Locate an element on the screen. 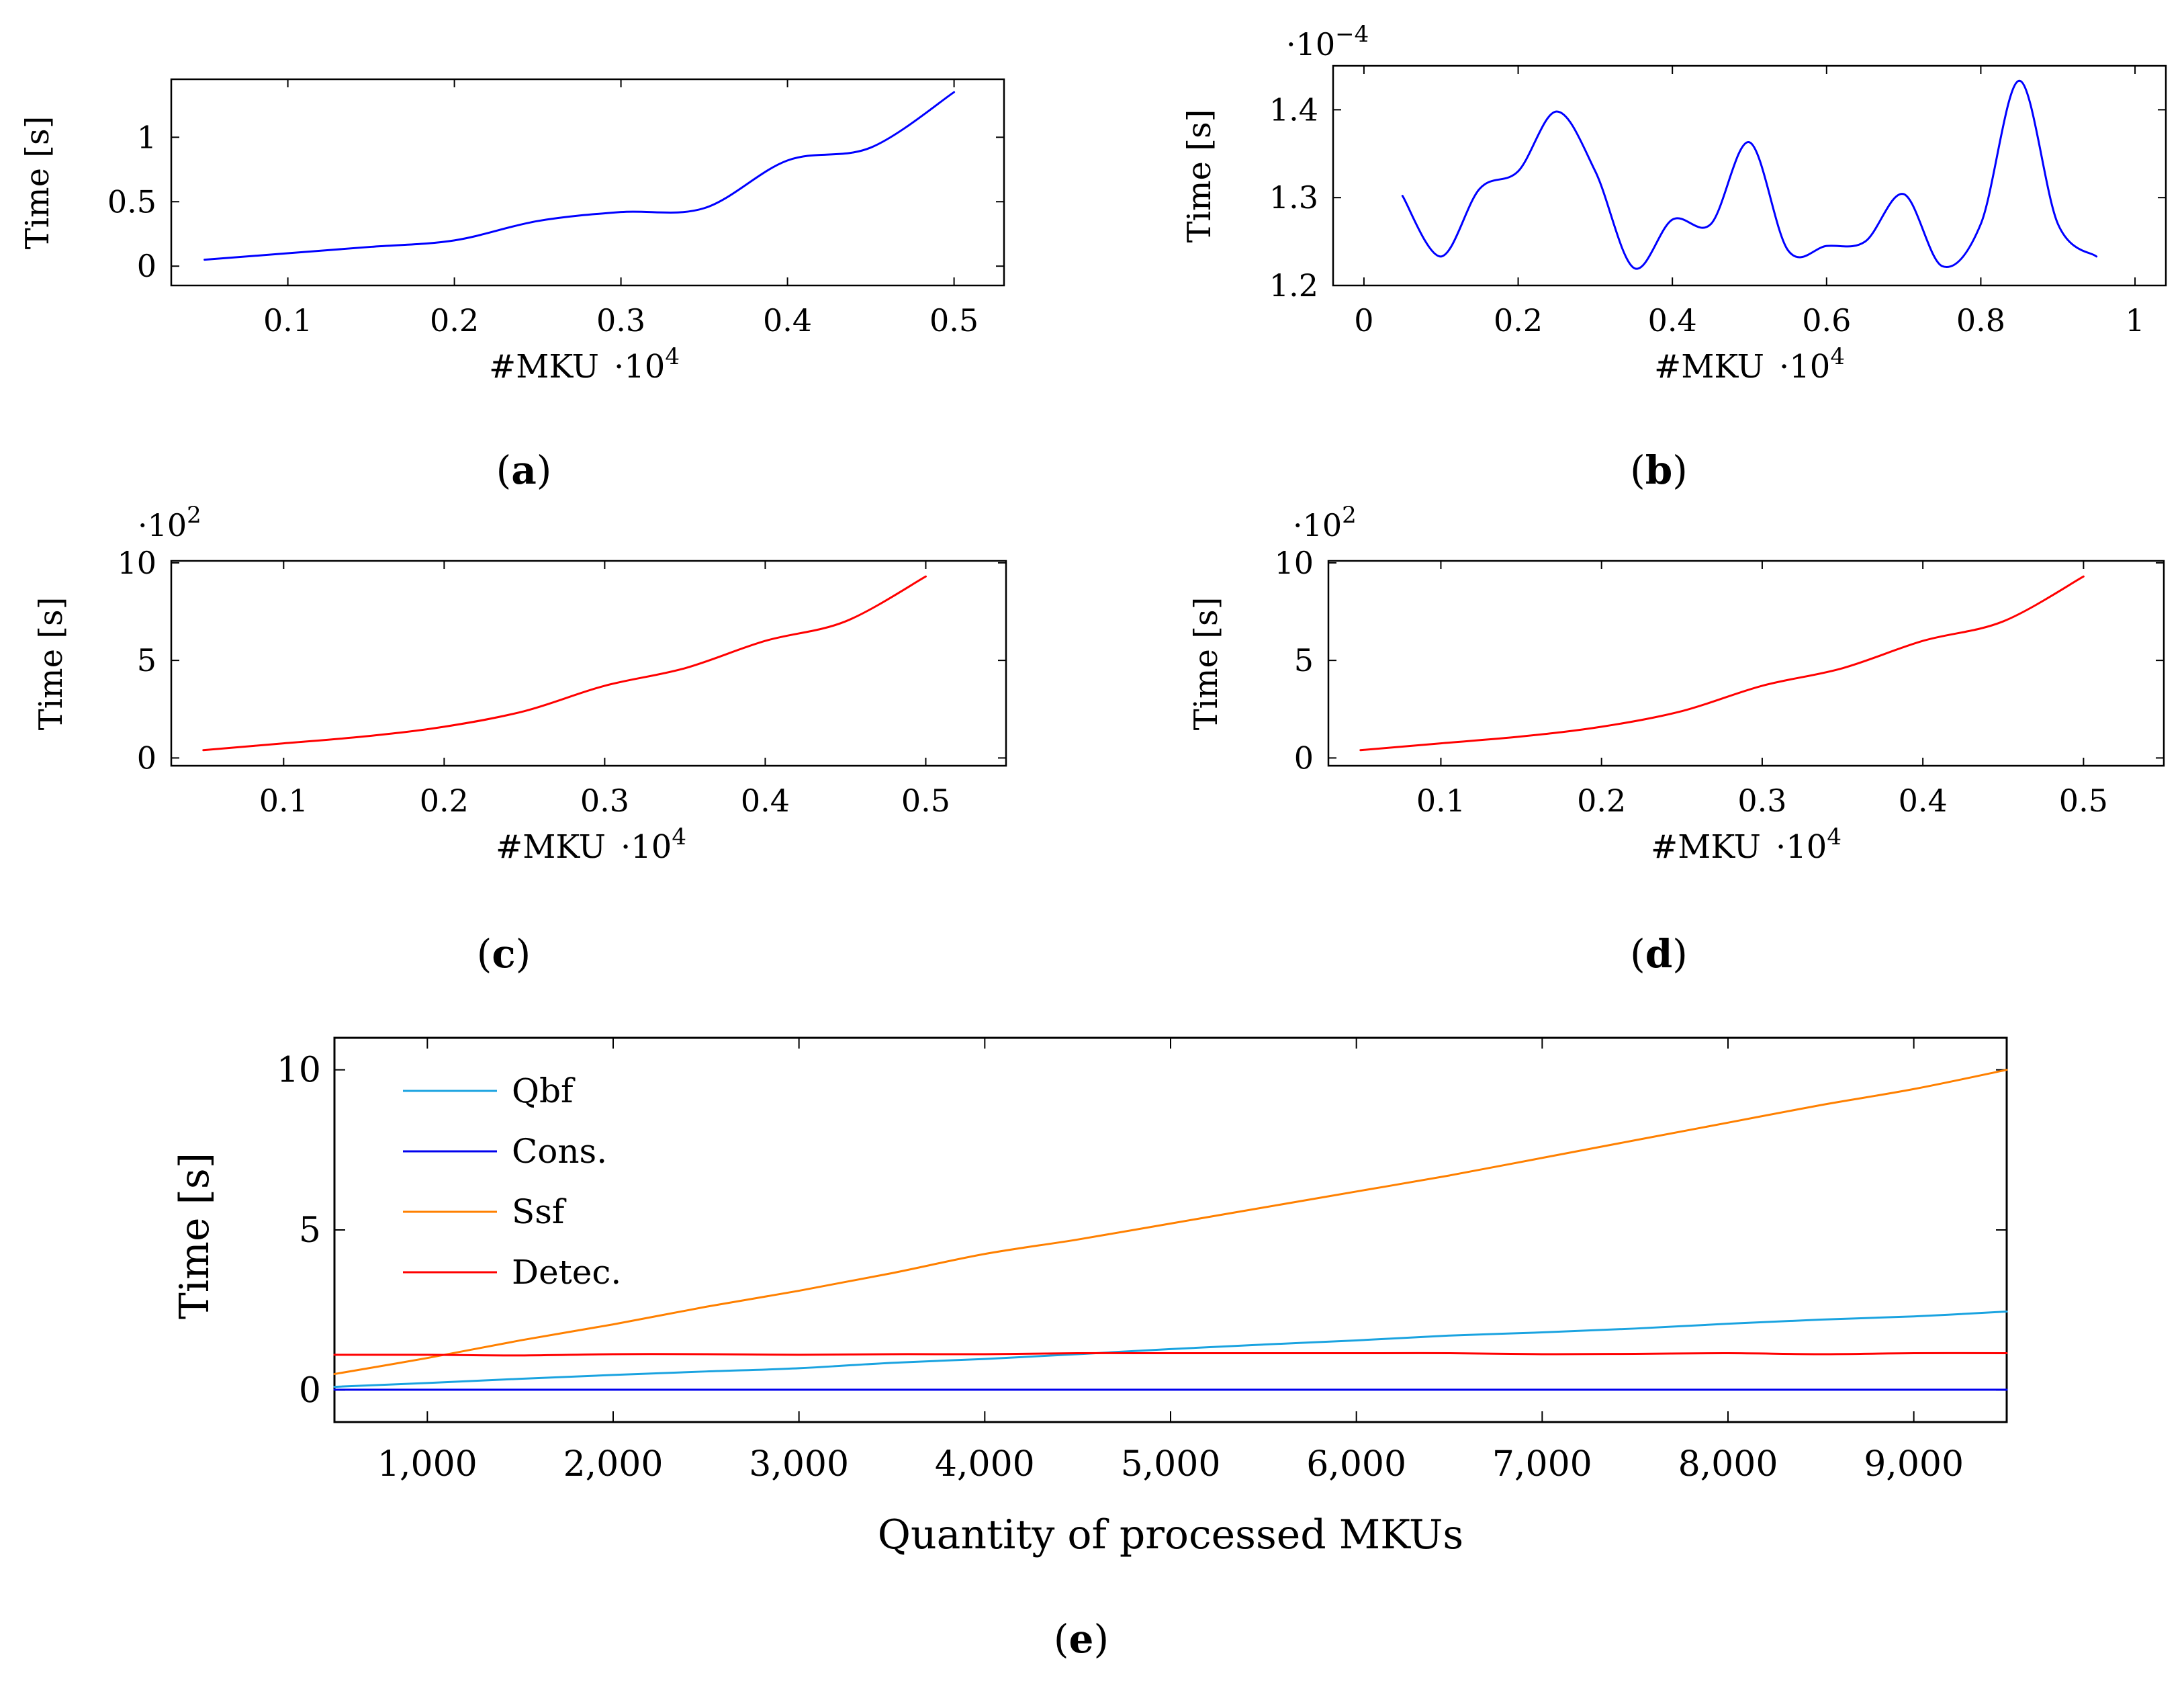  x-tick-label-b: 0.2 is located at coordinates (1518, 320).